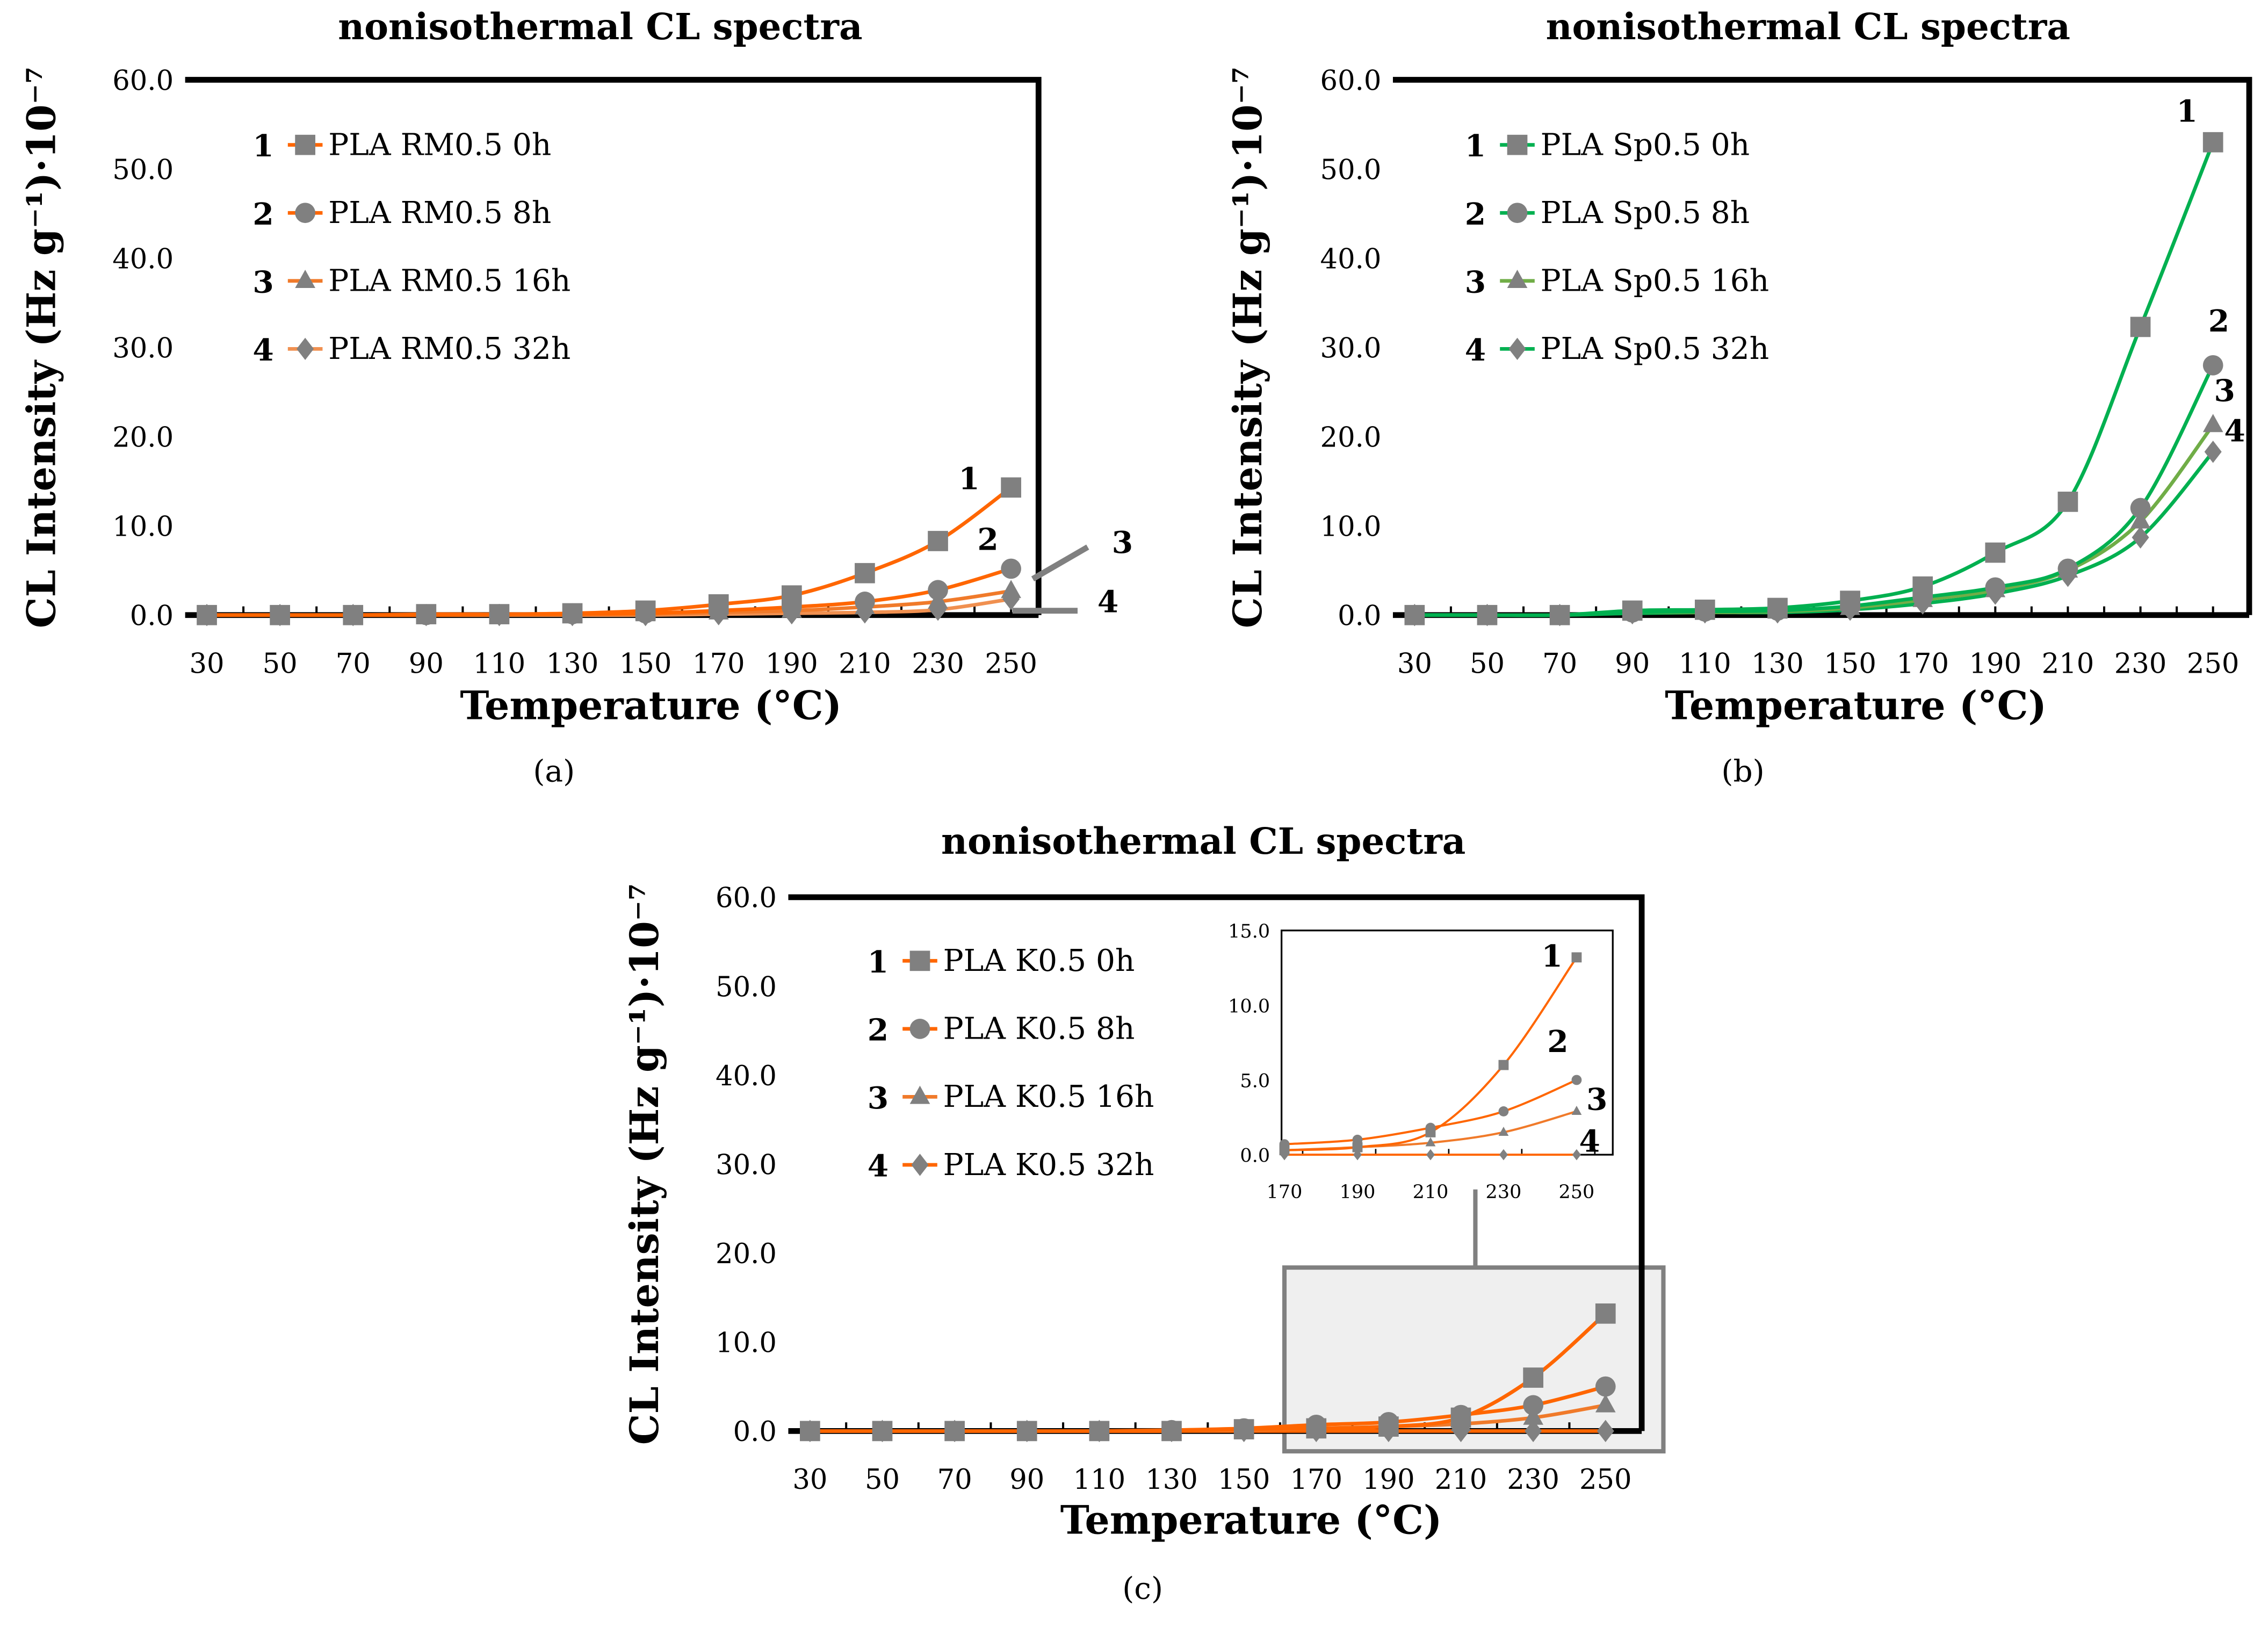  Describe the element at coordinates (1475, 282) in the screenshot. I see `legend-number: 3` at that location.